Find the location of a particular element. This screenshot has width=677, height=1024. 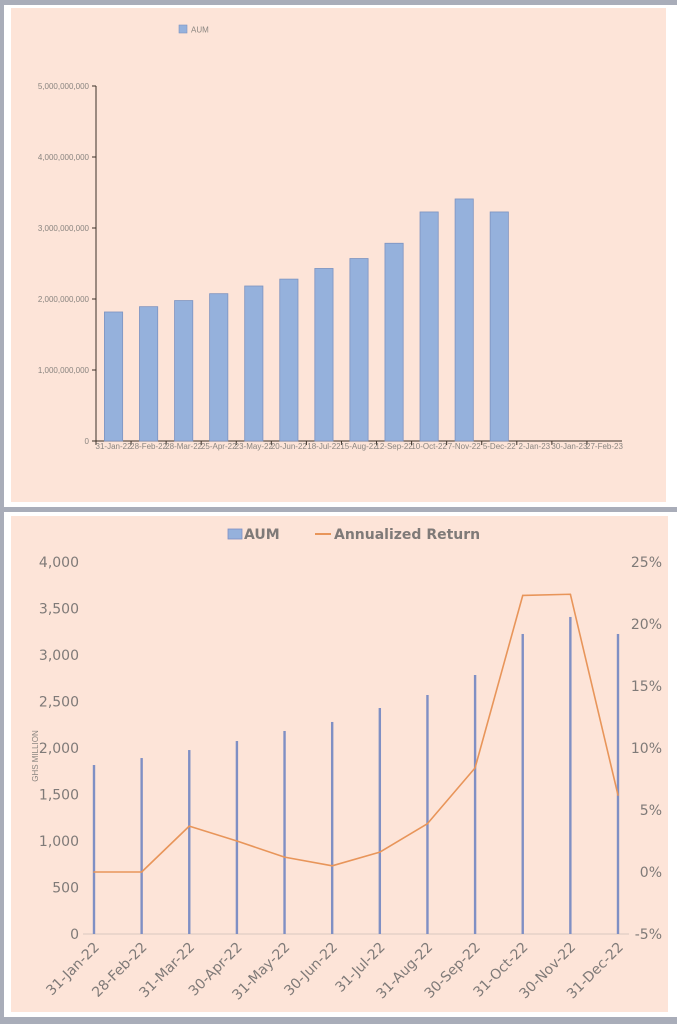

x-tick-label: 31-Jan-22 is located at coordinates (114, 446).